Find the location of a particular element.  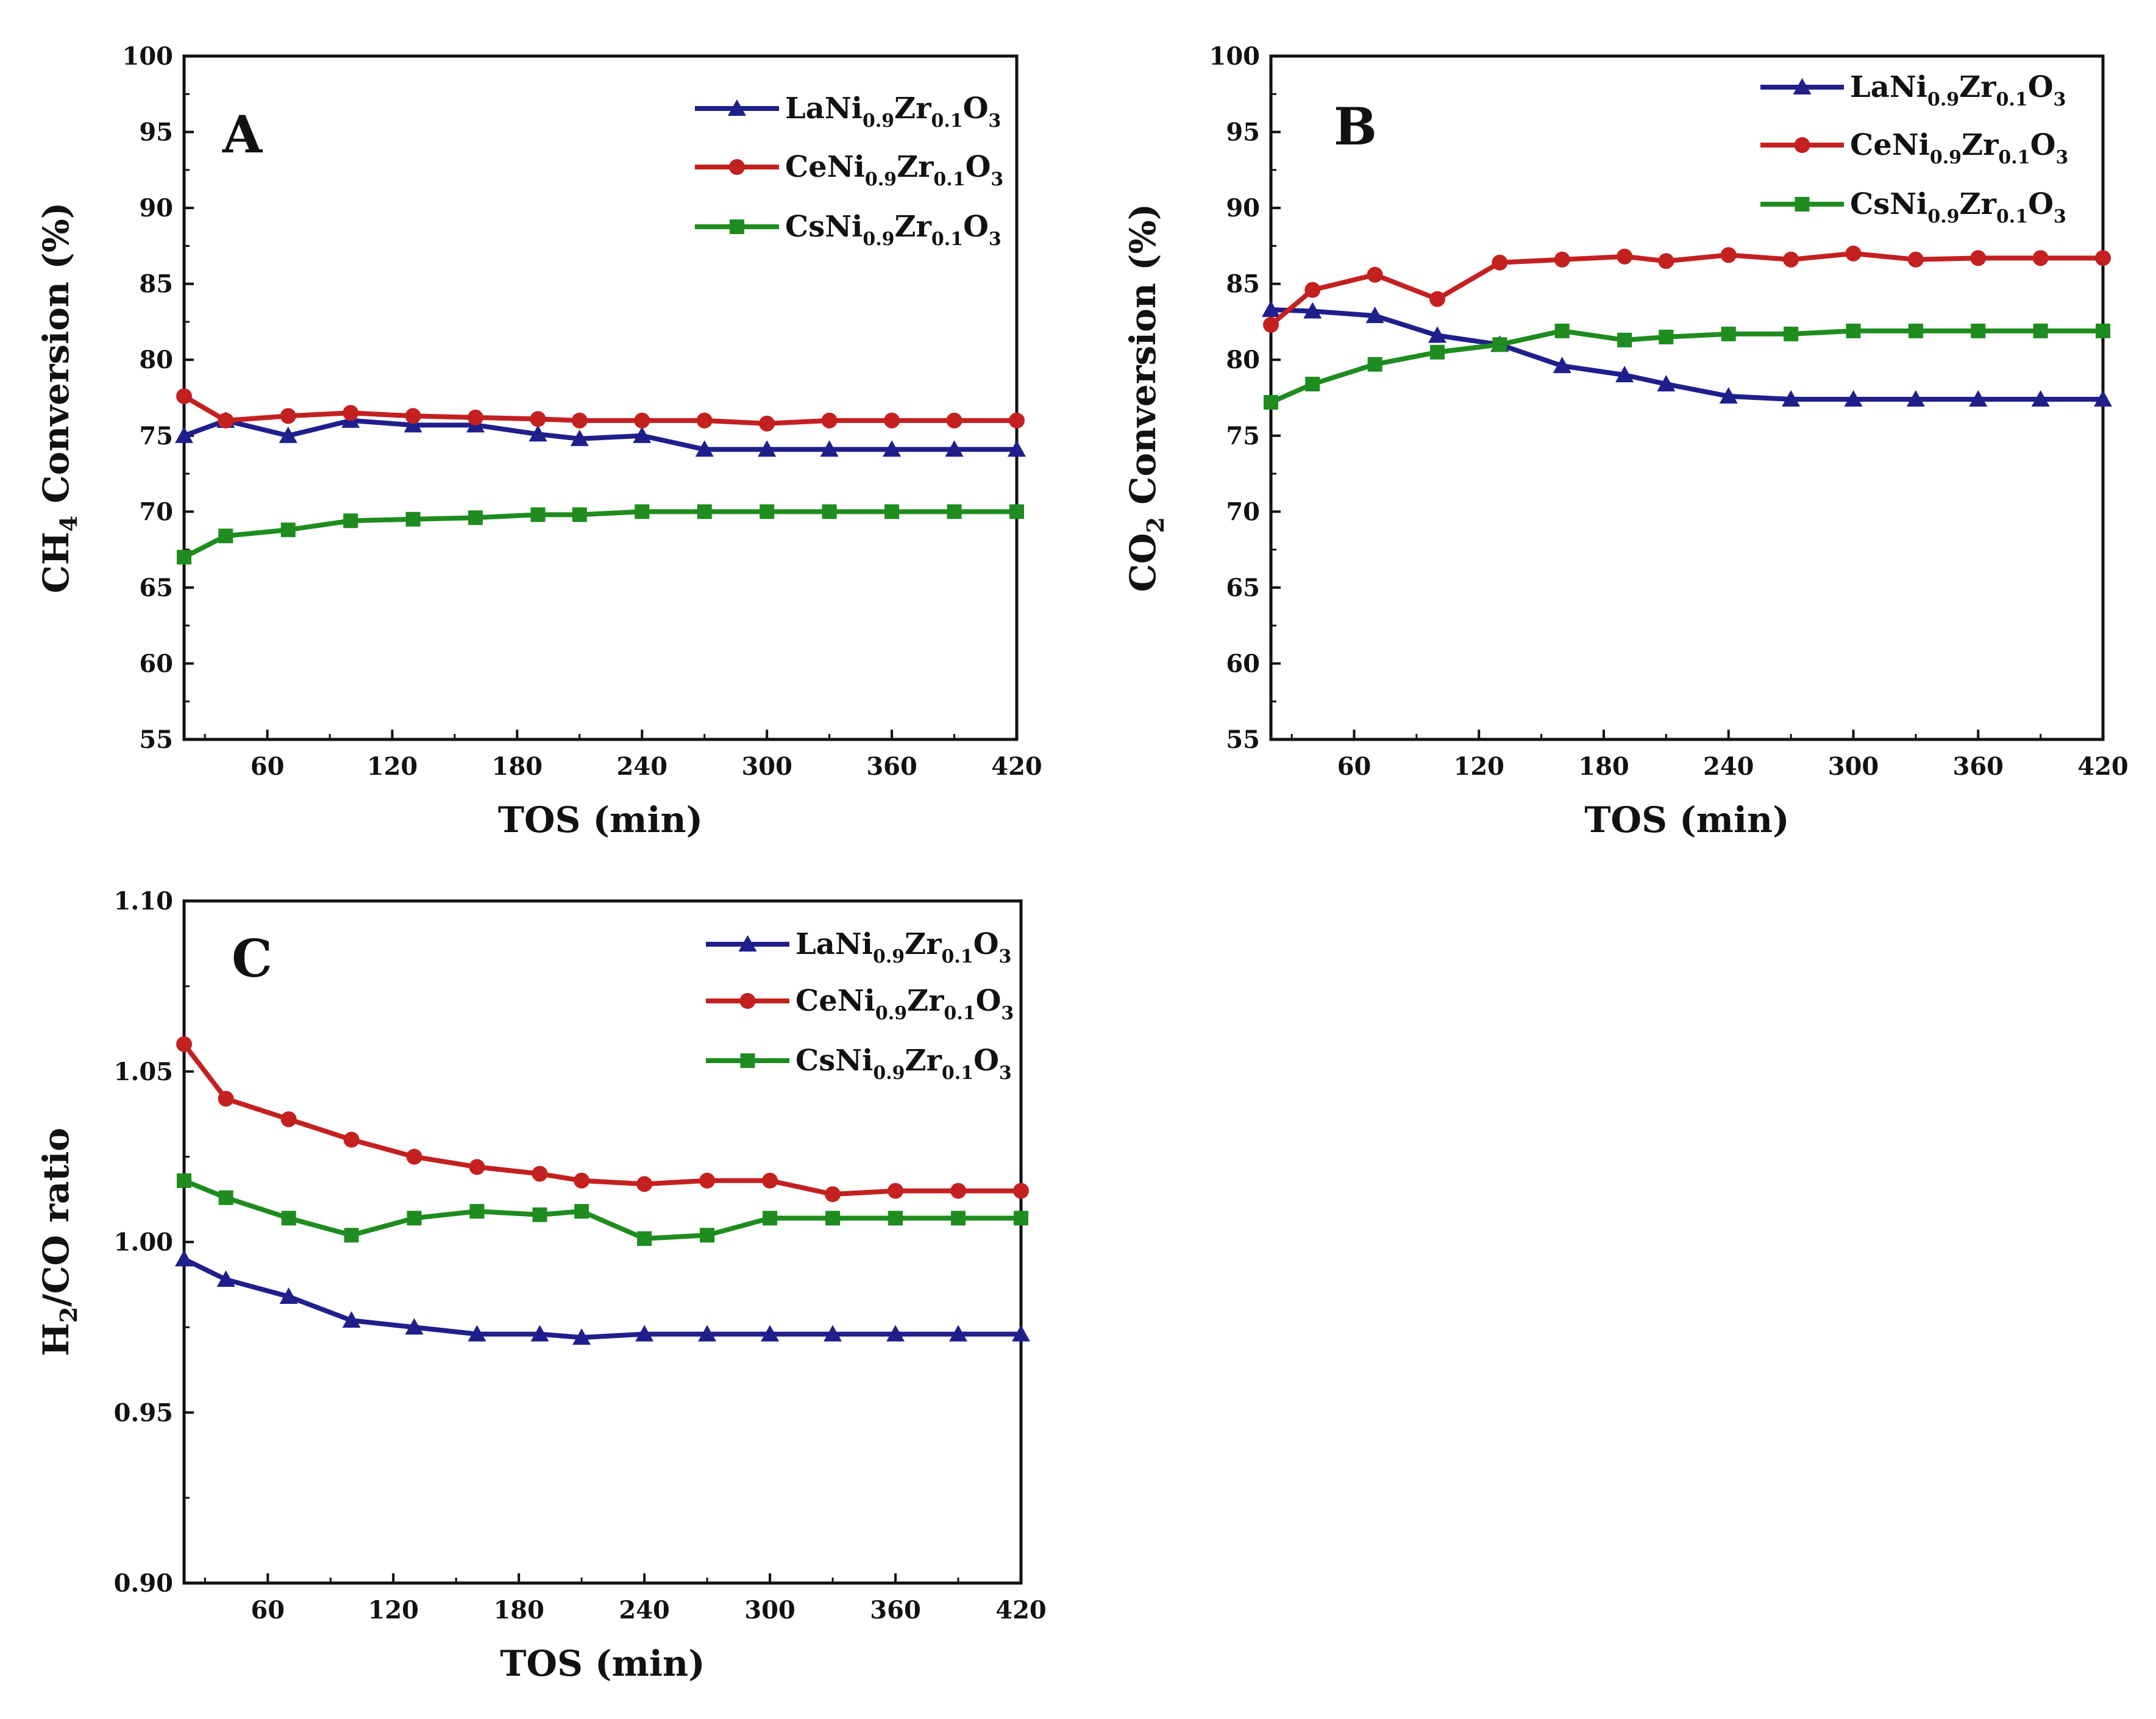

y-tick-label: 85 is located at coordinates (156, 284).